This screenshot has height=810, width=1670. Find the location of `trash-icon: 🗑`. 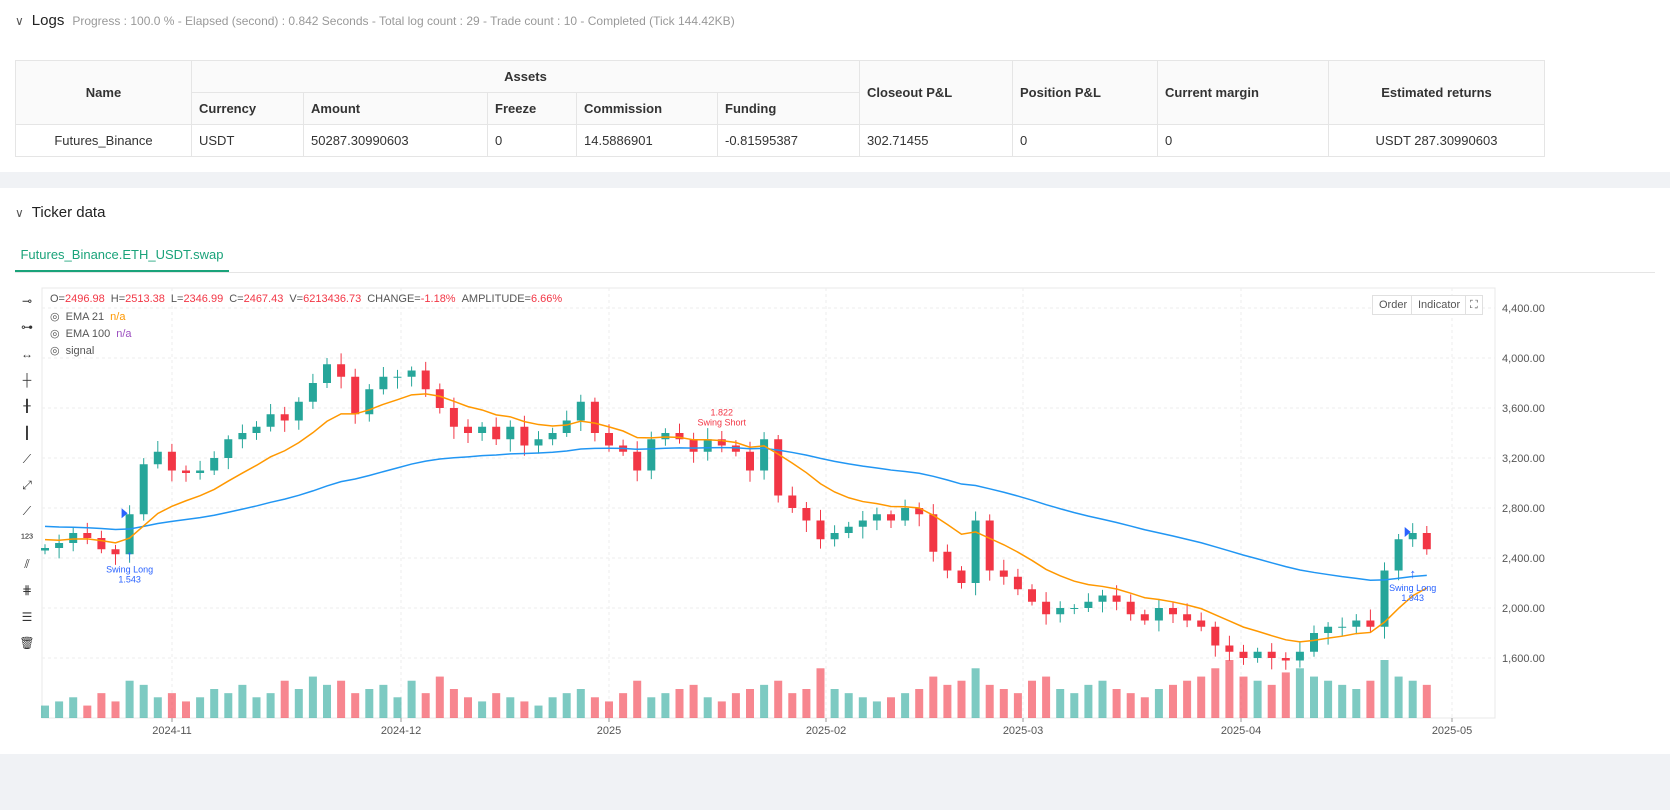

trash-icon: 🗑 is located at coordinates (27, 642).